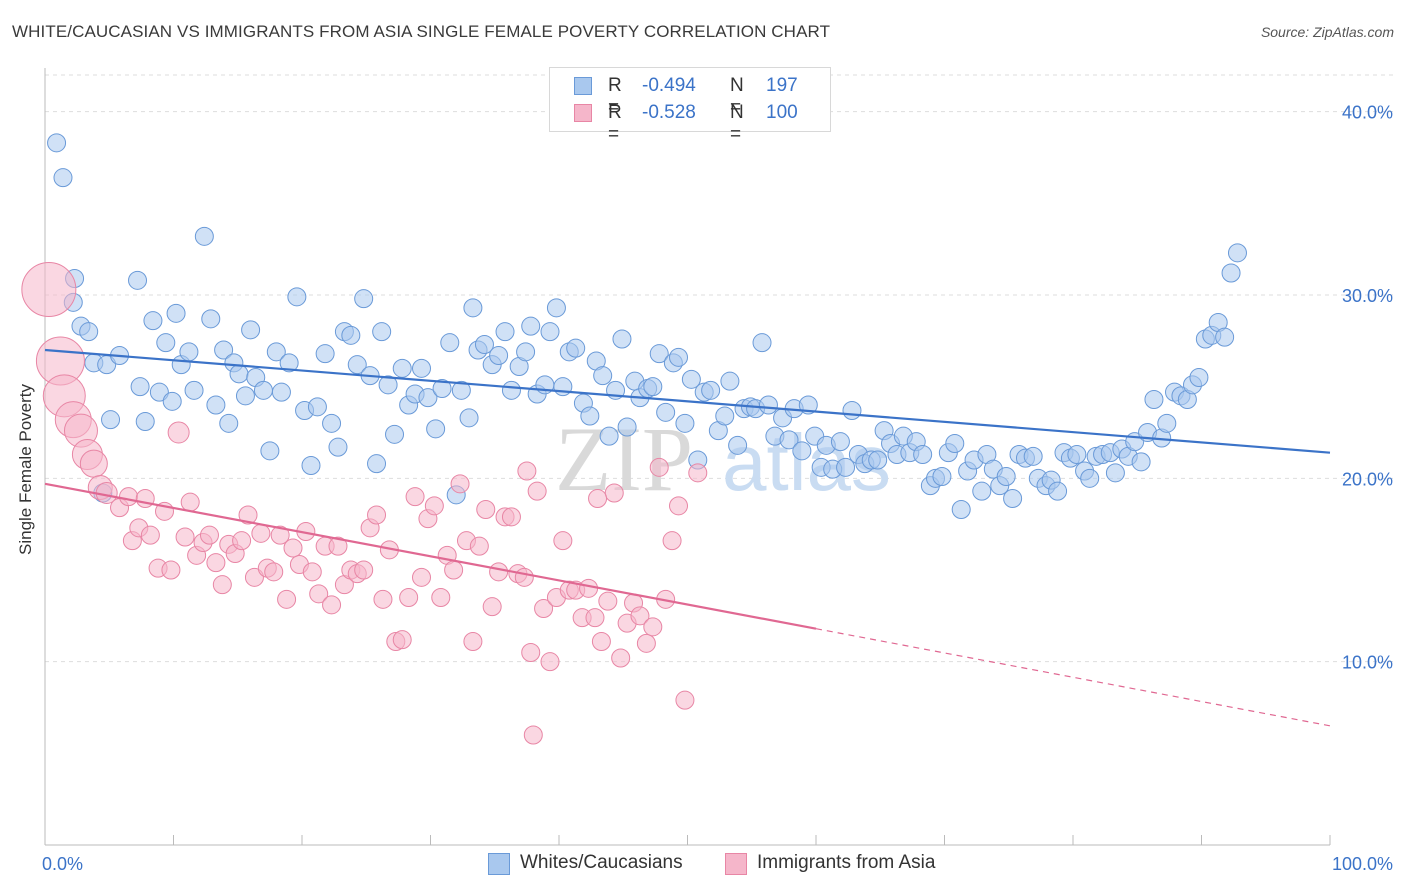 This screenshot has width=1406, height=892. I want to click on legend-n-value: 197, so click(782, 85).